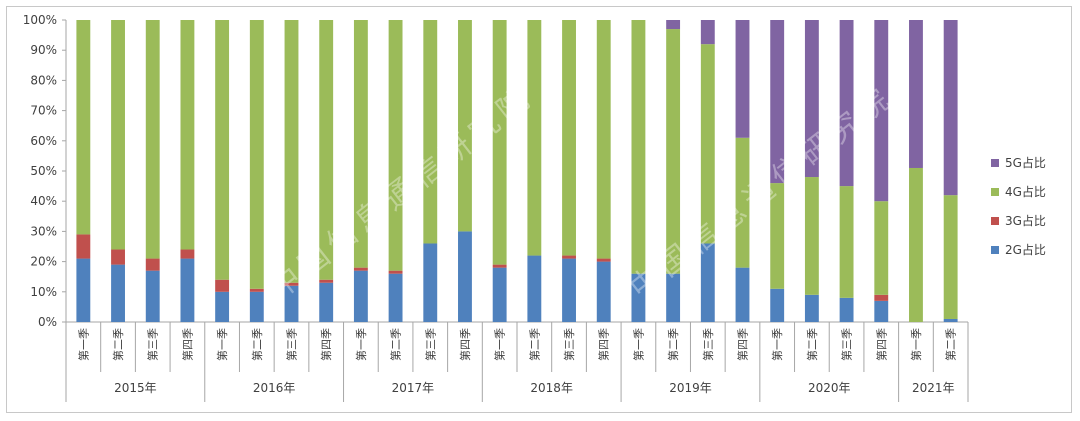 The width and height of the screenshot is (1080, 421). Describe the element at coordinates (43, 141) in the screenshot. I see `y-tick-label: 60%` at that location.